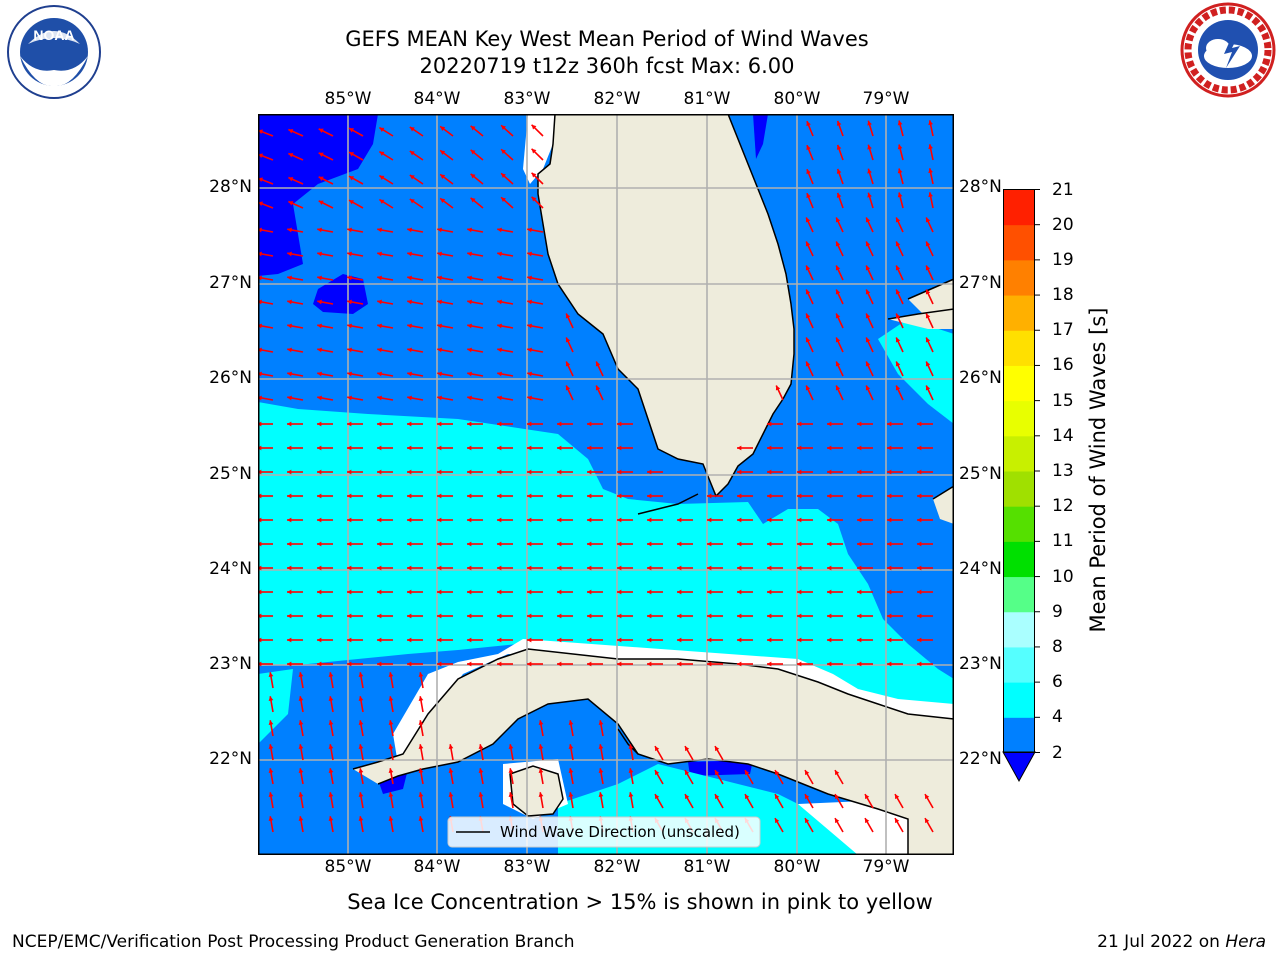 Image resolution: width=1280 pixels, height=960 pixels. Describe the element at coordinates (527, 99) in the screenshot. I see `lon-label-top: 83°W` at that location.